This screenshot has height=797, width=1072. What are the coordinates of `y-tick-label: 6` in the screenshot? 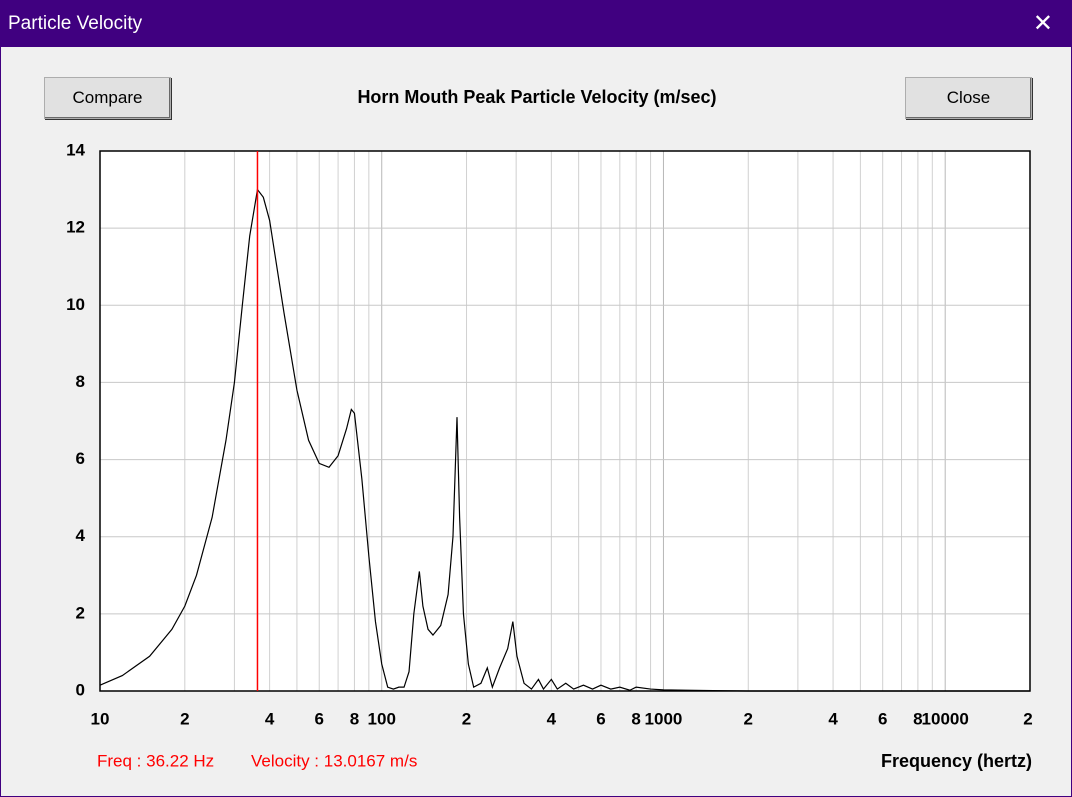 It's located at (80, 458).